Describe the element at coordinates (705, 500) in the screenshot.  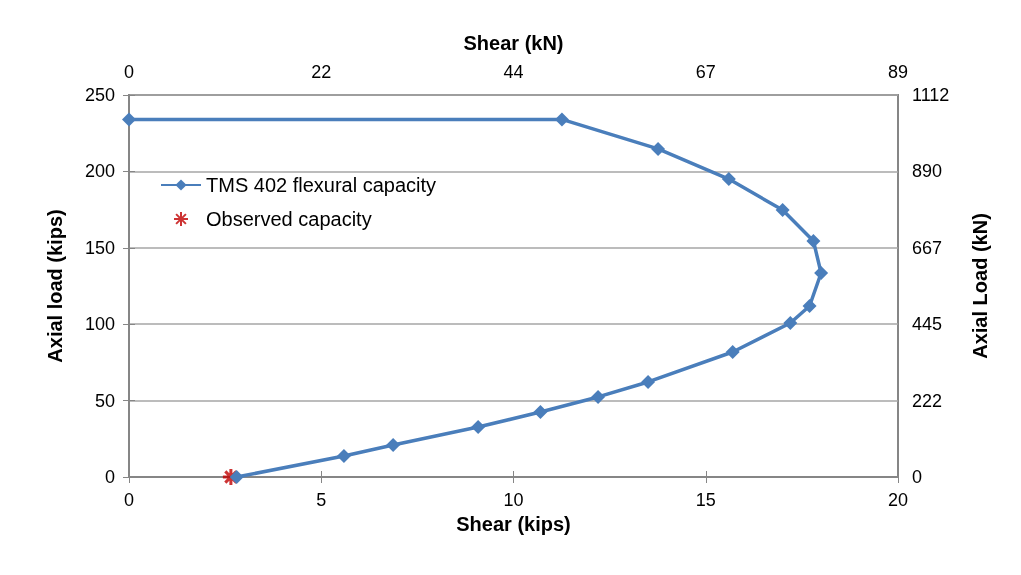
I see `x-tick-label: 15` at that location.